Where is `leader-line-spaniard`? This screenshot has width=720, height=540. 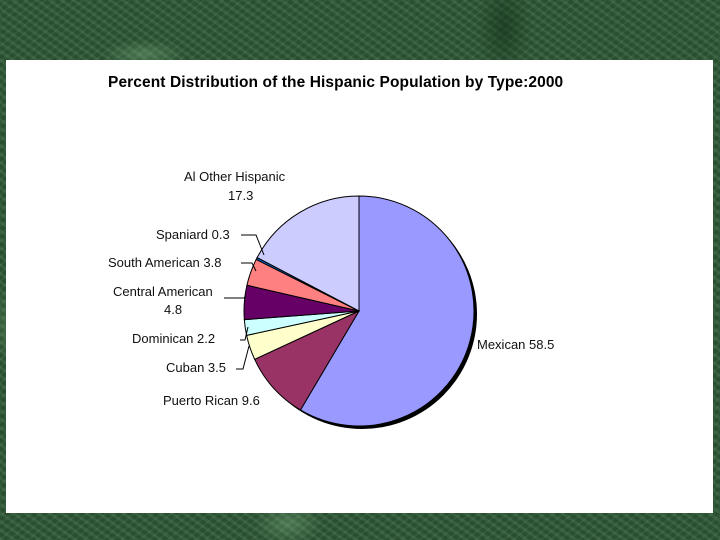 leader-line-spaniard is located at coordinates (253, 245).